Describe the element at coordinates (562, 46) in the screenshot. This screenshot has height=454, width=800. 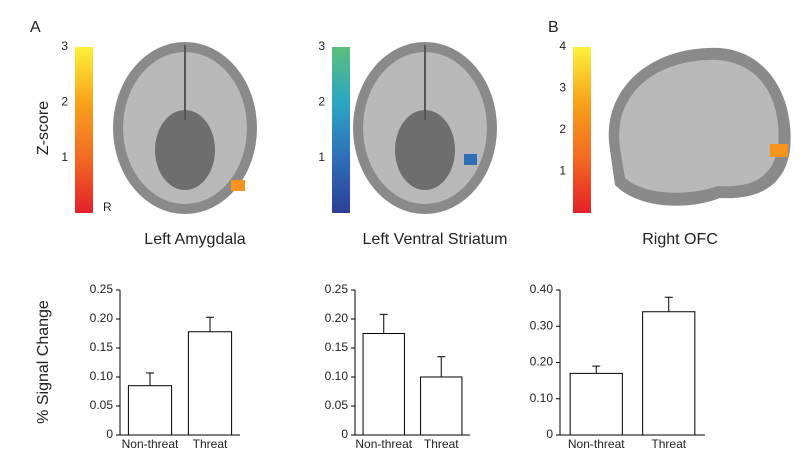
I see `colorbar-tick-label: 4` at that location.